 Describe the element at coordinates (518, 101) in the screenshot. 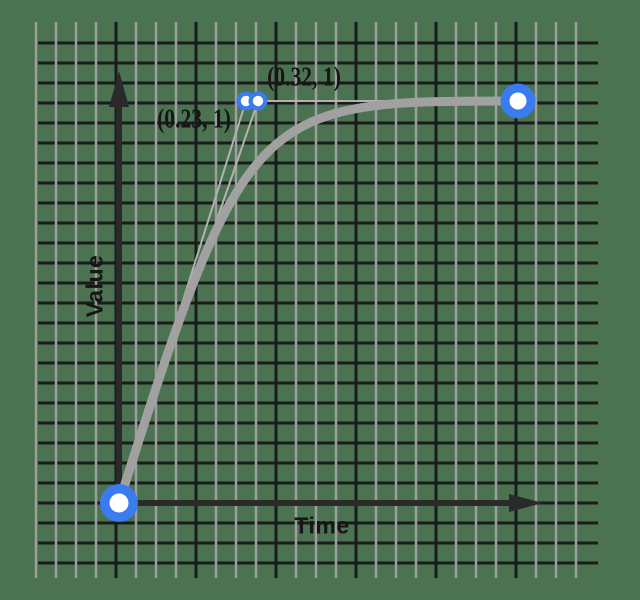

I see `end-point-dot-center` at that location.